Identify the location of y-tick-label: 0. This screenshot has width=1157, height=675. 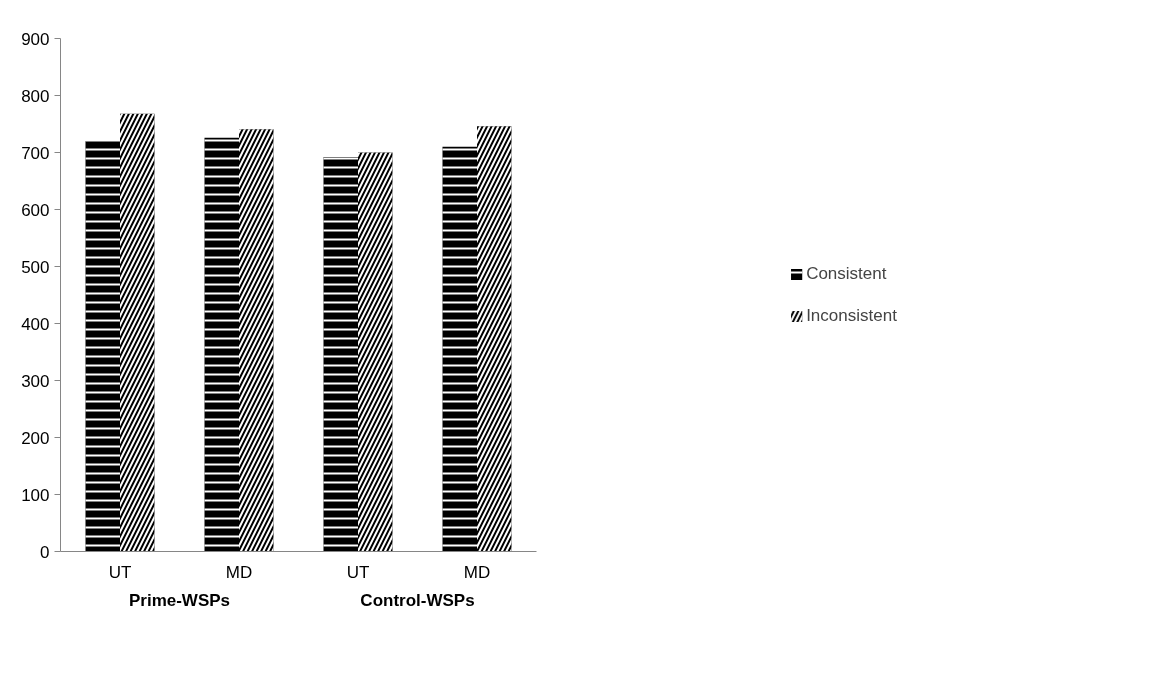
(45, 552).